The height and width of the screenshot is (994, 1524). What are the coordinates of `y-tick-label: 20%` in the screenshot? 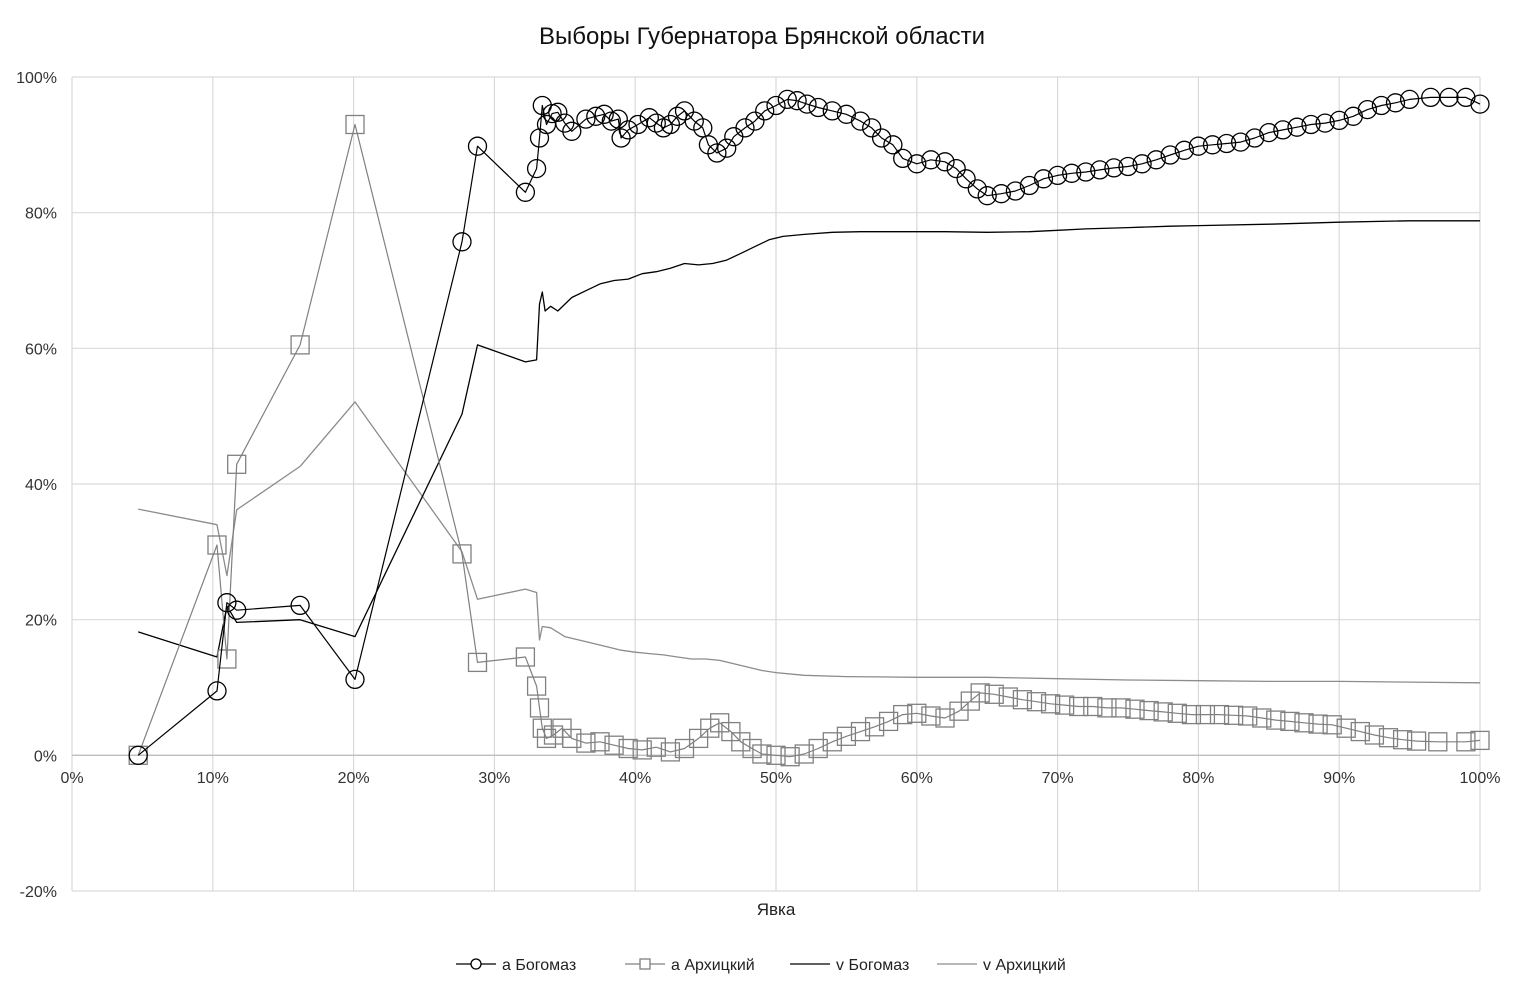 It's located at (41, 621).